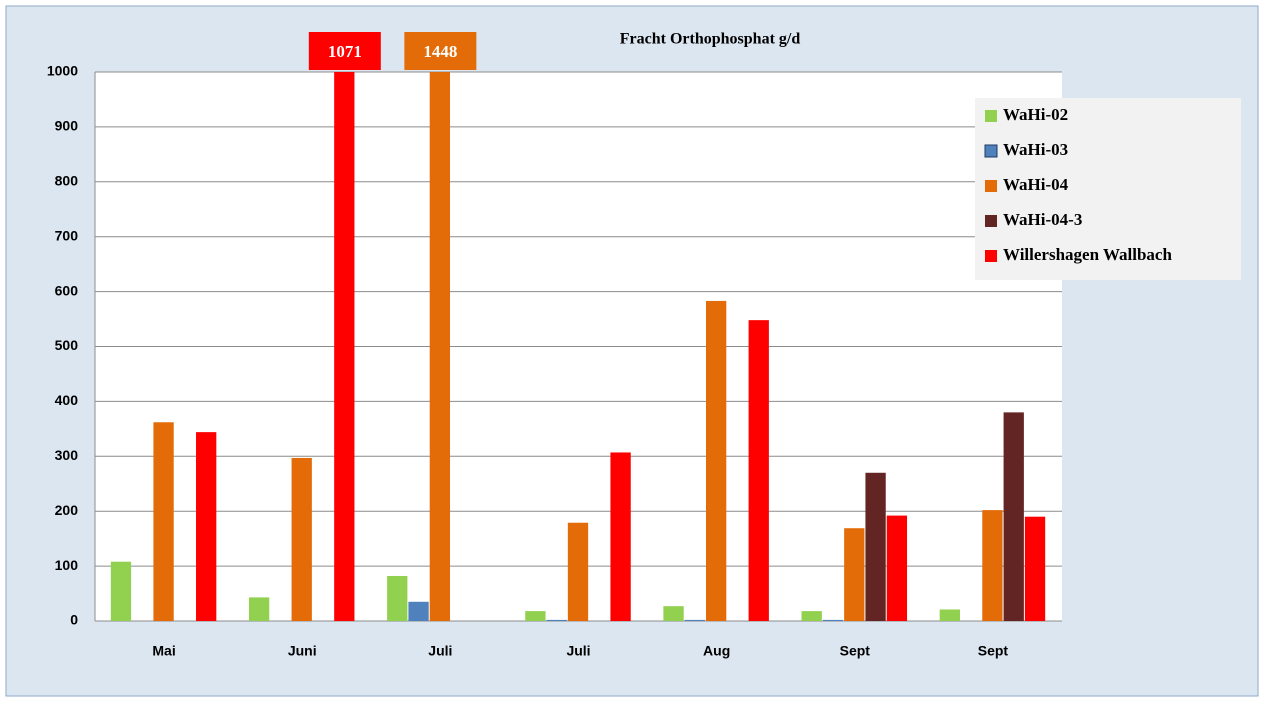  What do you see at coordinates (716, 651) in the screenshot?
I see `x-tick-label: Aug` at bounding box center [716, 651].